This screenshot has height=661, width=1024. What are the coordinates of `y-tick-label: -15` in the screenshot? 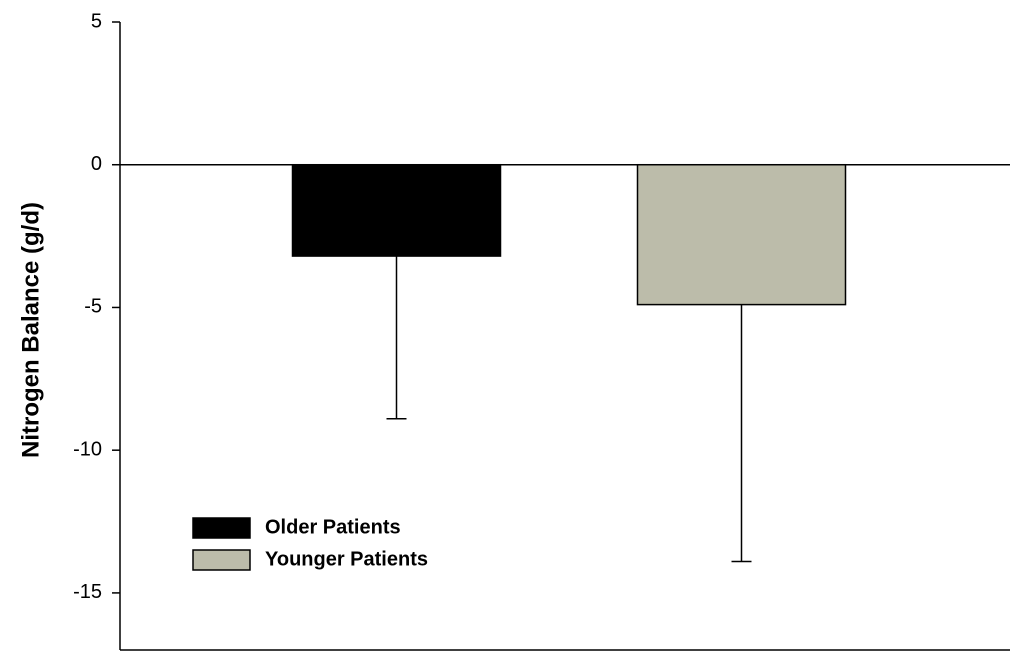 It's located at (87, 592).